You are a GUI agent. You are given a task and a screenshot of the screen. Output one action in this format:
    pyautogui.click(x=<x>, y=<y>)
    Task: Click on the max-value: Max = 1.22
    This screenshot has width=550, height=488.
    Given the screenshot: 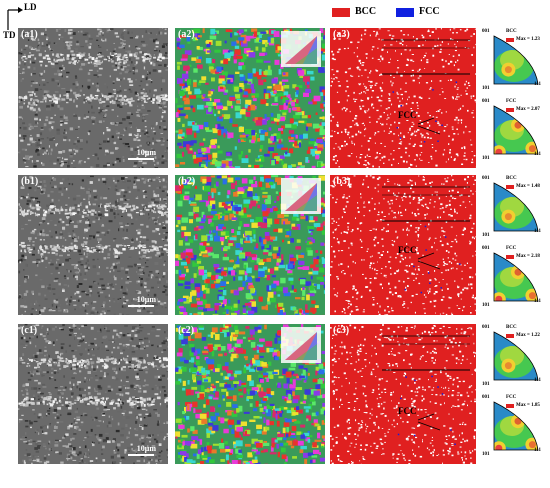 What is the action you would take?
    pyautogui.click(x=528, y=335)
    